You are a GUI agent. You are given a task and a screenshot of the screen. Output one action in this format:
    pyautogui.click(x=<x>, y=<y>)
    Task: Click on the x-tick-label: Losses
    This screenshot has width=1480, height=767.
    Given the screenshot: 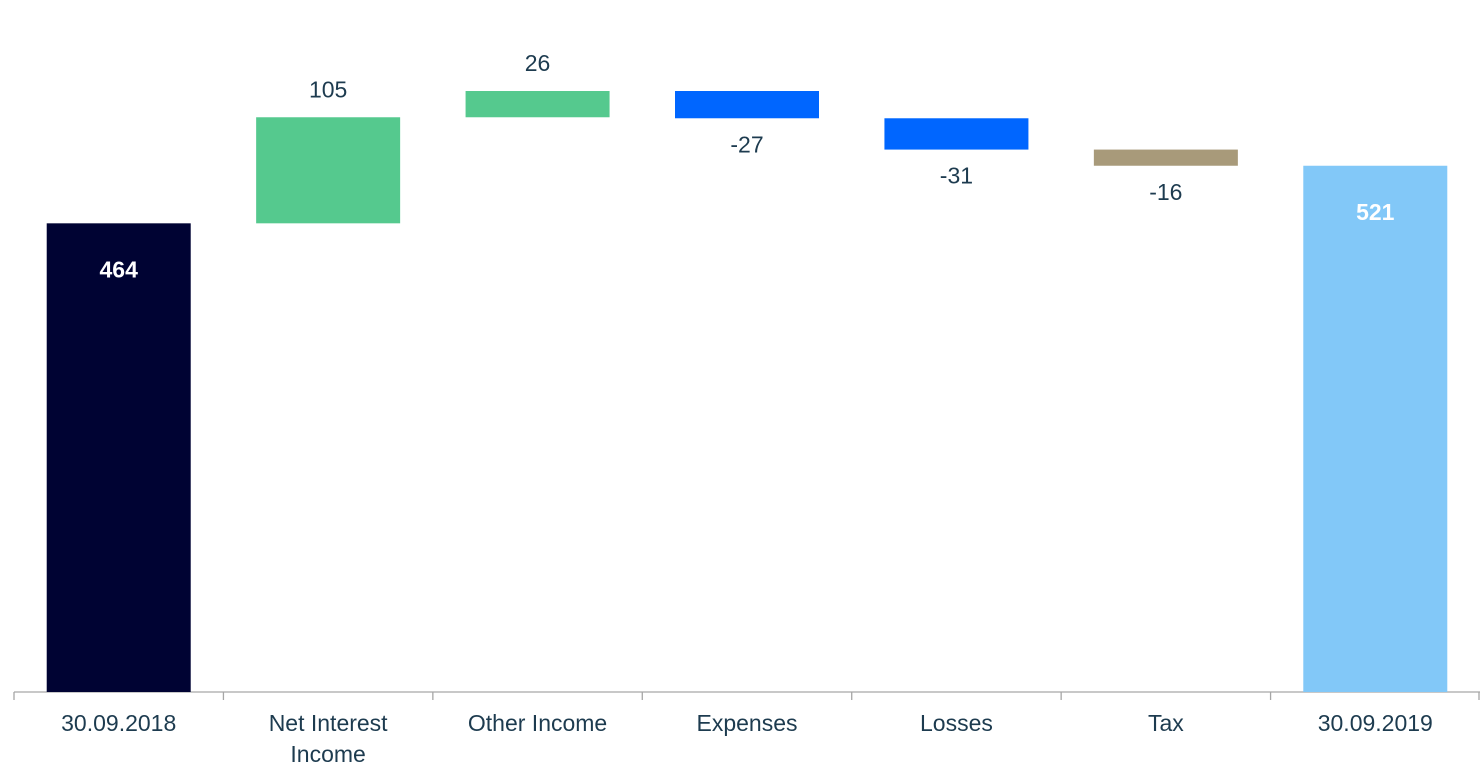 What is the action you would take?
    pyautogui.click(x=956, y=723)
    